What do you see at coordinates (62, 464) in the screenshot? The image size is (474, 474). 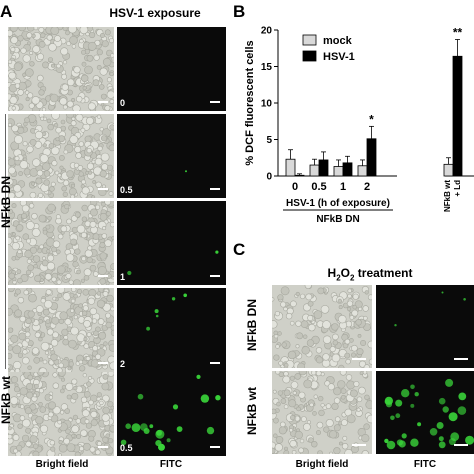 I see `panel-a-caption-brightfield: Bright field` at bounding box center [62, 464].